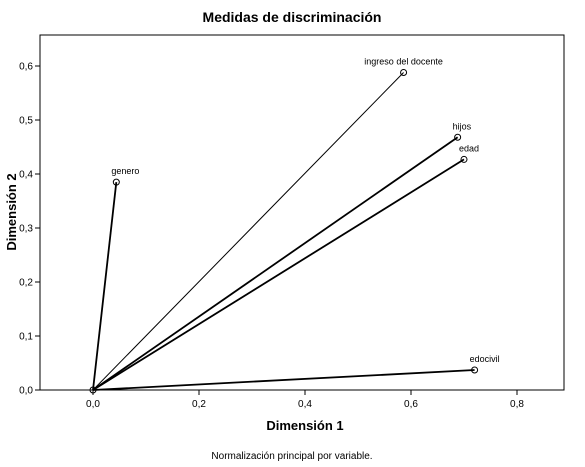  I want to click on point-genero, so click(116, 182).